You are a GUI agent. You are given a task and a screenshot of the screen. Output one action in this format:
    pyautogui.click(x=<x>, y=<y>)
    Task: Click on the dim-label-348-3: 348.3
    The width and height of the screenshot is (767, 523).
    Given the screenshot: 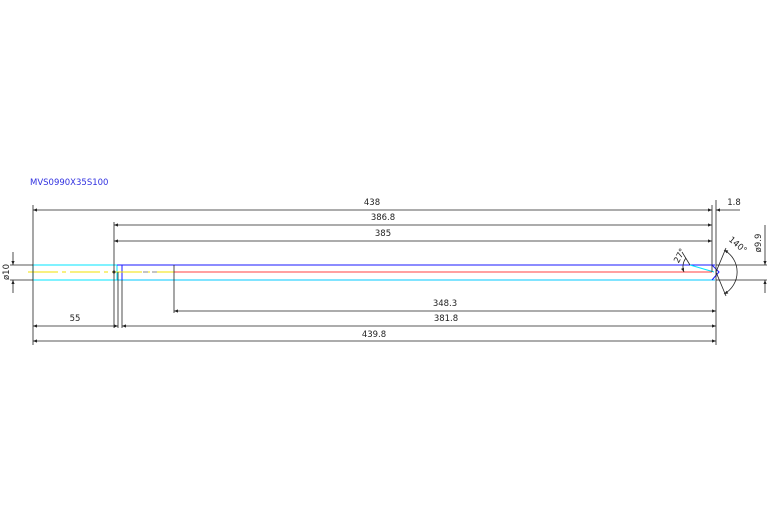 What is the action you would take?
    pyautogui.click(x=445, y=304)
    